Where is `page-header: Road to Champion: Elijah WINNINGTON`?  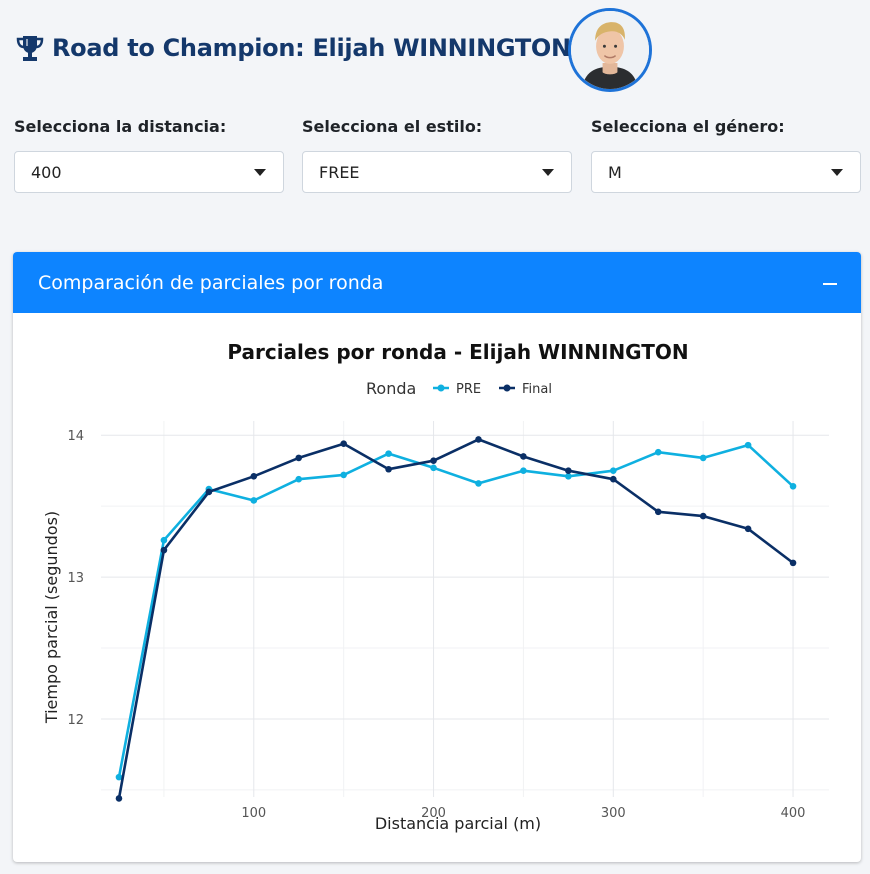
page-header: Road to Champion: Elijah WINNINGTON is located at coordinates (364, 48).